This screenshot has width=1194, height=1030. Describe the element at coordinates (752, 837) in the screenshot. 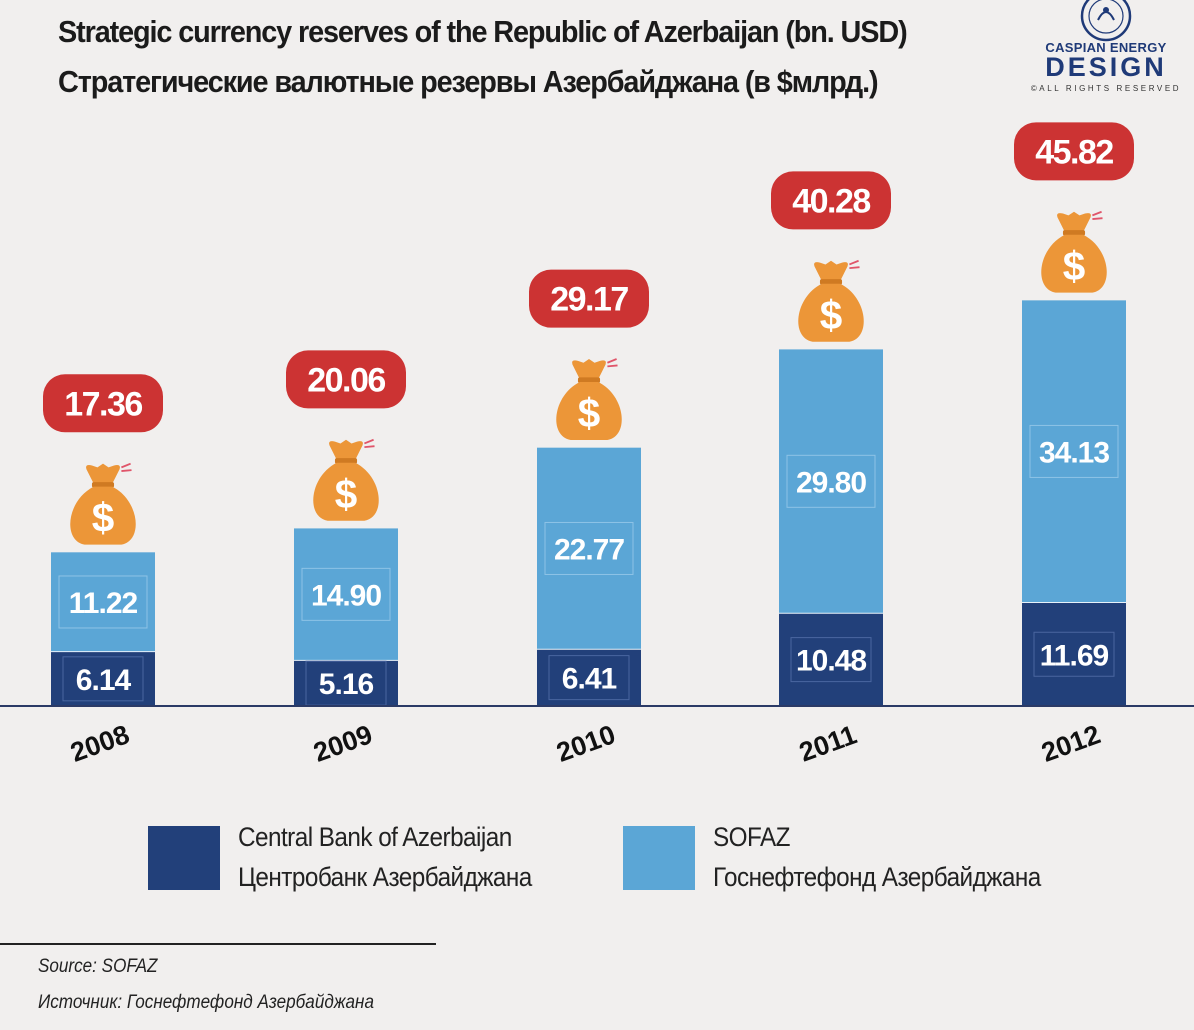

I see `legend-label-sofaz-en: SOFAZ` at that location.